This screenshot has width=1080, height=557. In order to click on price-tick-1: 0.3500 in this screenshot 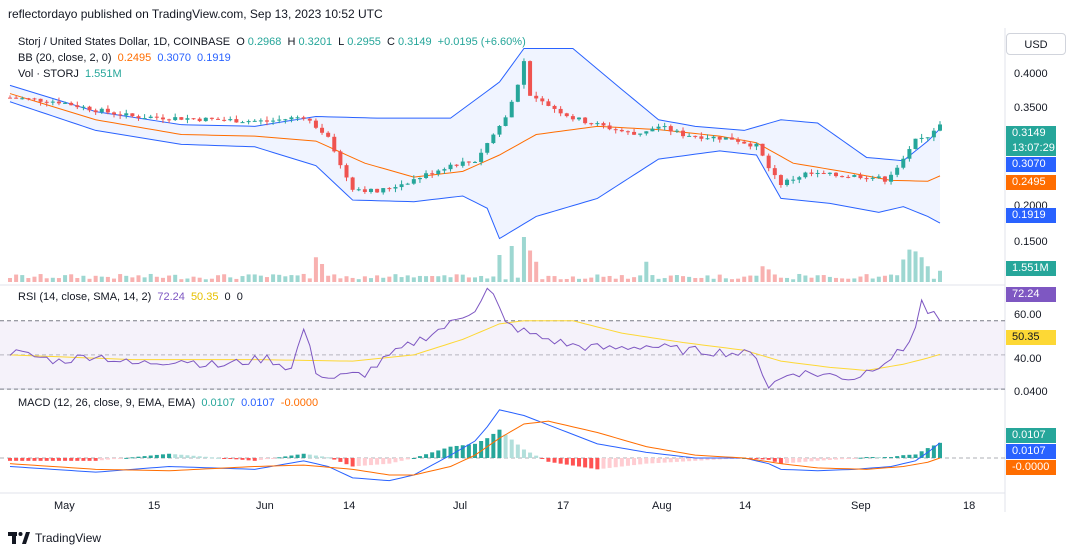, I will do `click(1031, 108)`.